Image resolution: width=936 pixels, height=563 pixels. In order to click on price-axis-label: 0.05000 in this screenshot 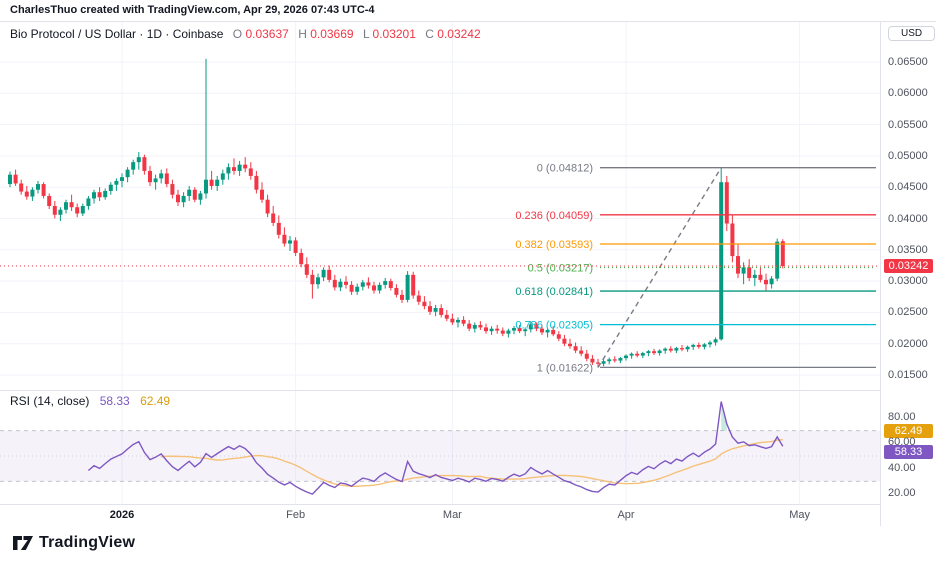, I will do `click(908, 155)`.